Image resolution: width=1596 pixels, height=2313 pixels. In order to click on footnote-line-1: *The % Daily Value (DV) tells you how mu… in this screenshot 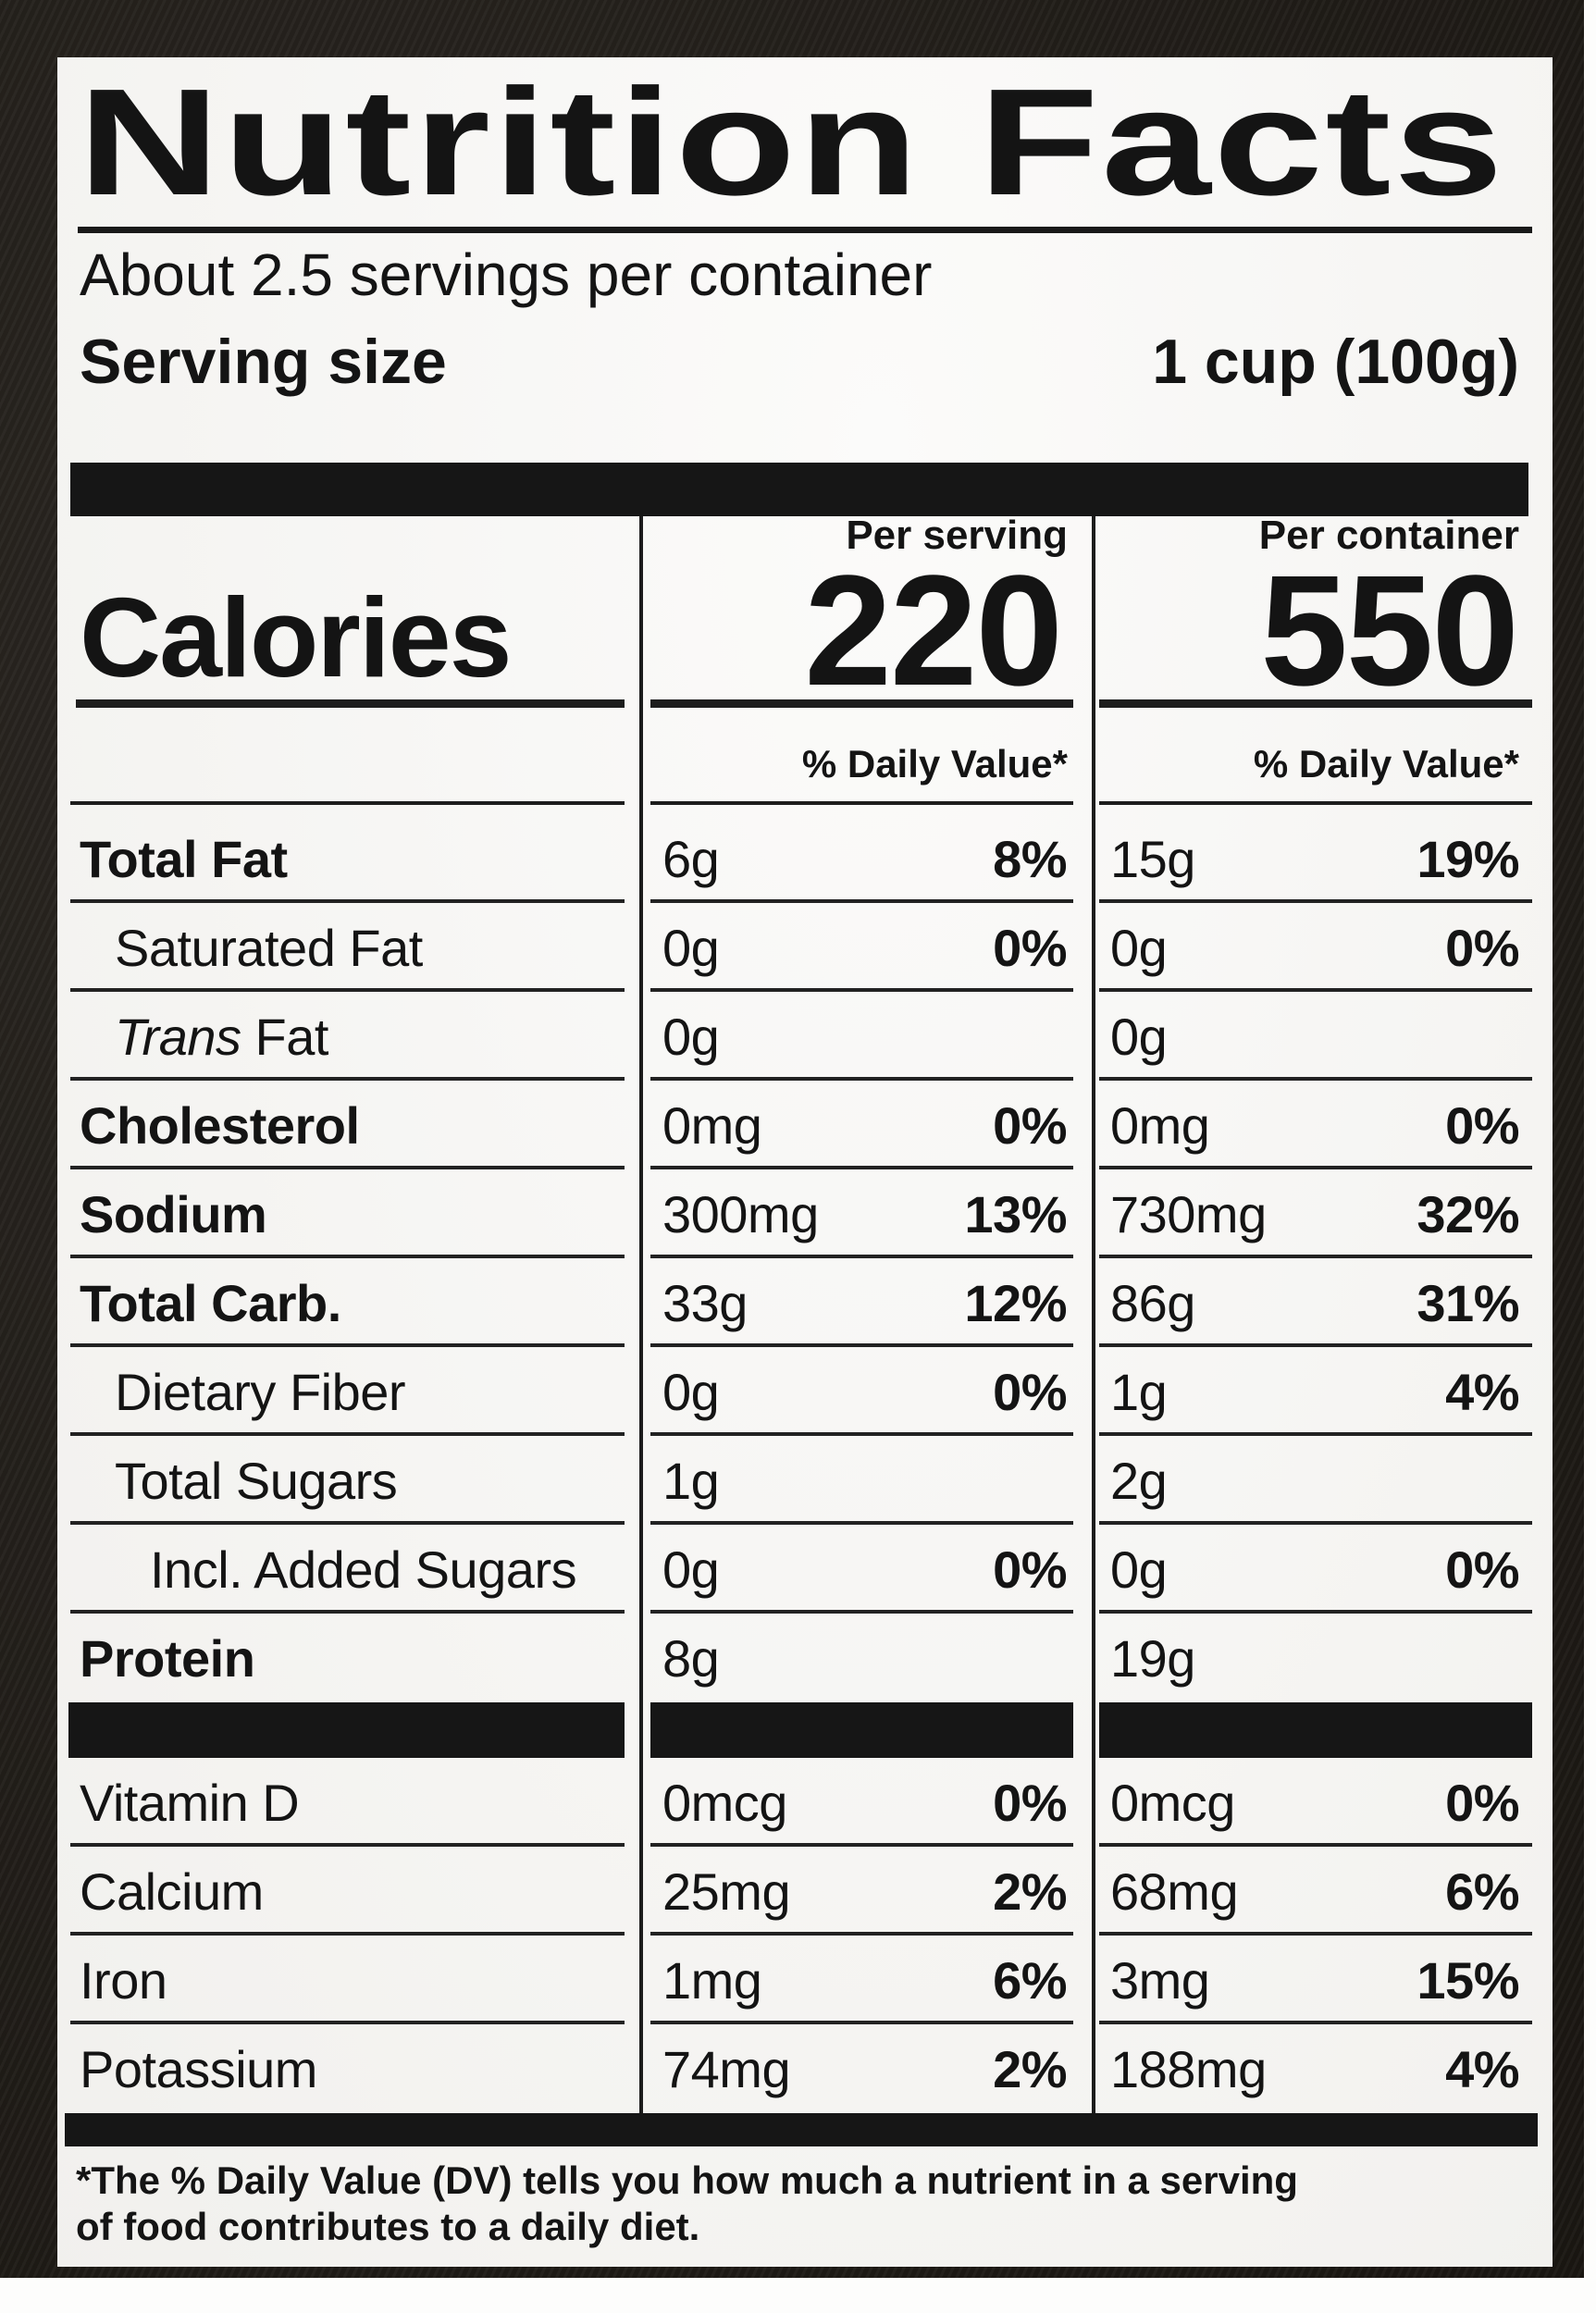, I will do `click(687, 2180)`.